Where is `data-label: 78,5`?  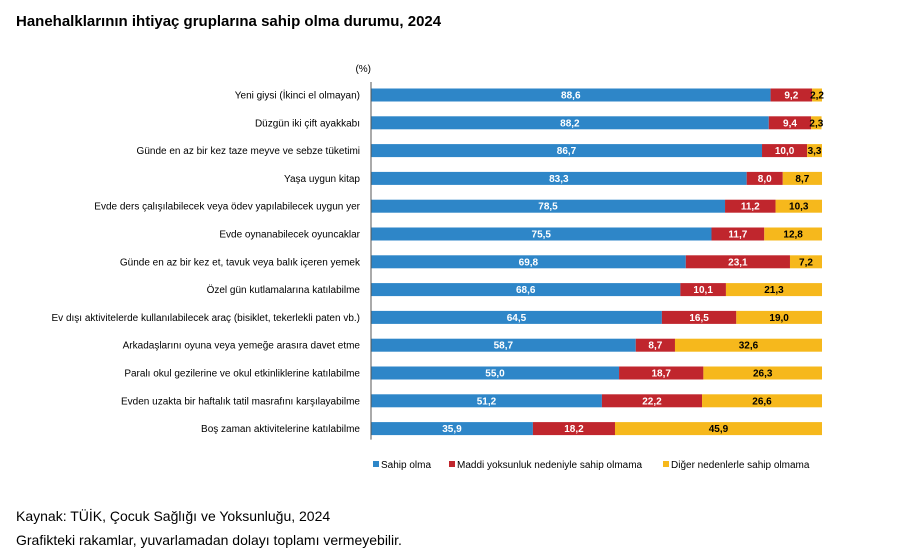 data-label: 78,5 is located at coordinates (548, 207).